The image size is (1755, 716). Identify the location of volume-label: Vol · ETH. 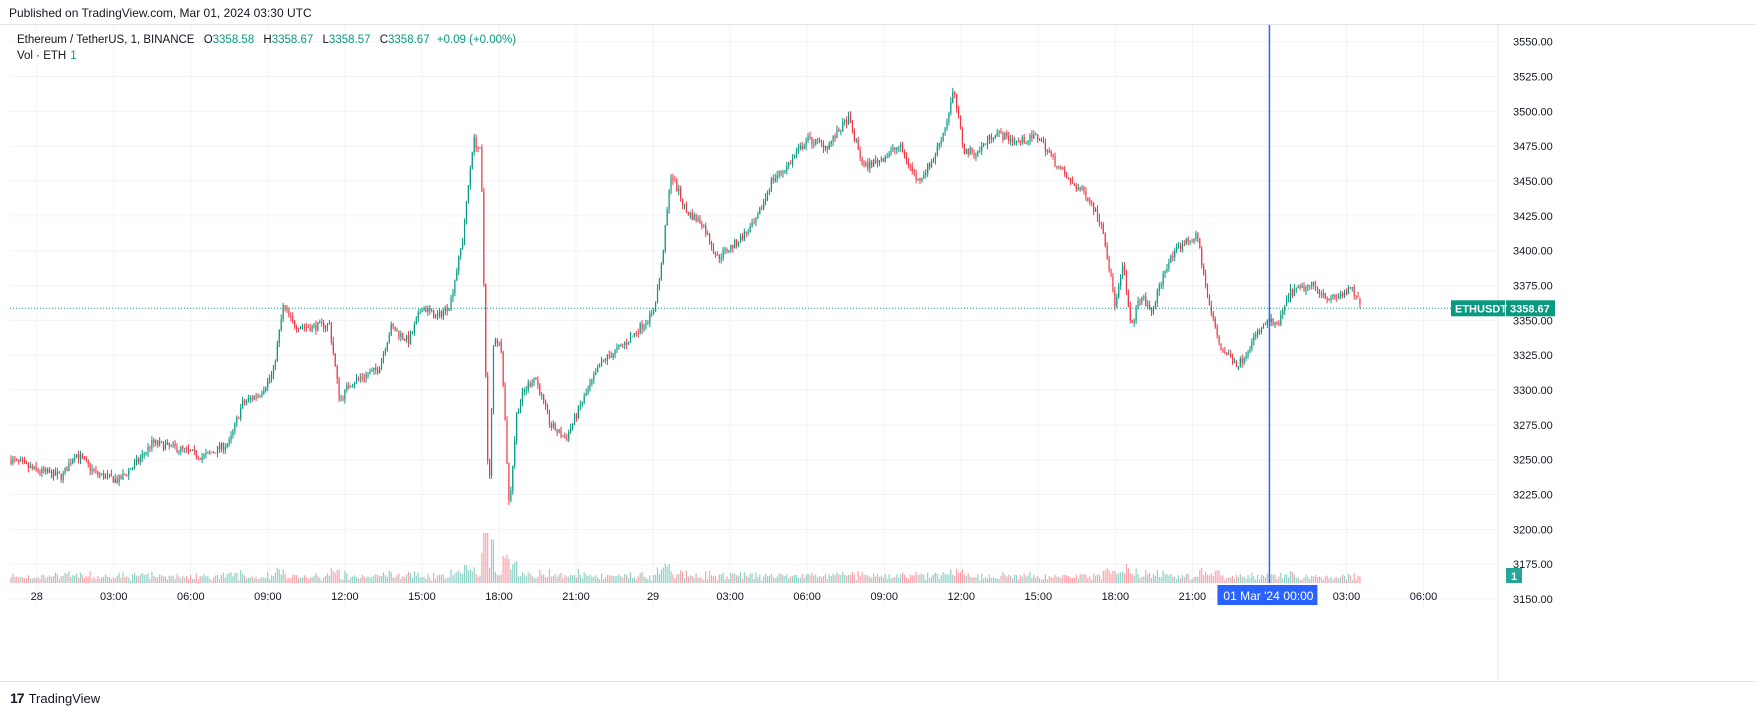
(42, 56).